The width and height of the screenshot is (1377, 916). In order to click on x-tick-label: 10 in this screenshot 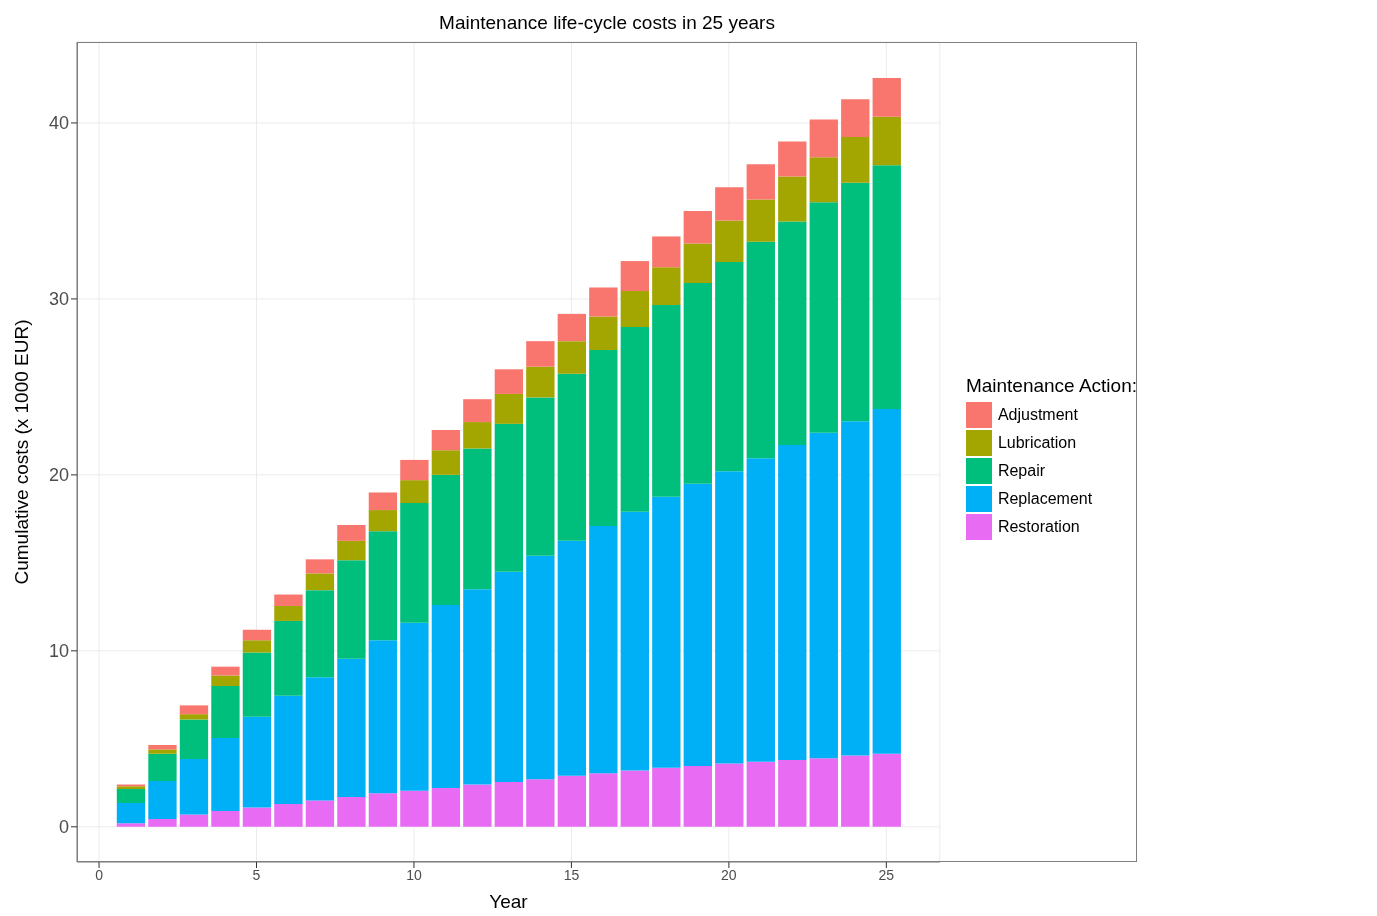, I will do `click(414, 874)`.